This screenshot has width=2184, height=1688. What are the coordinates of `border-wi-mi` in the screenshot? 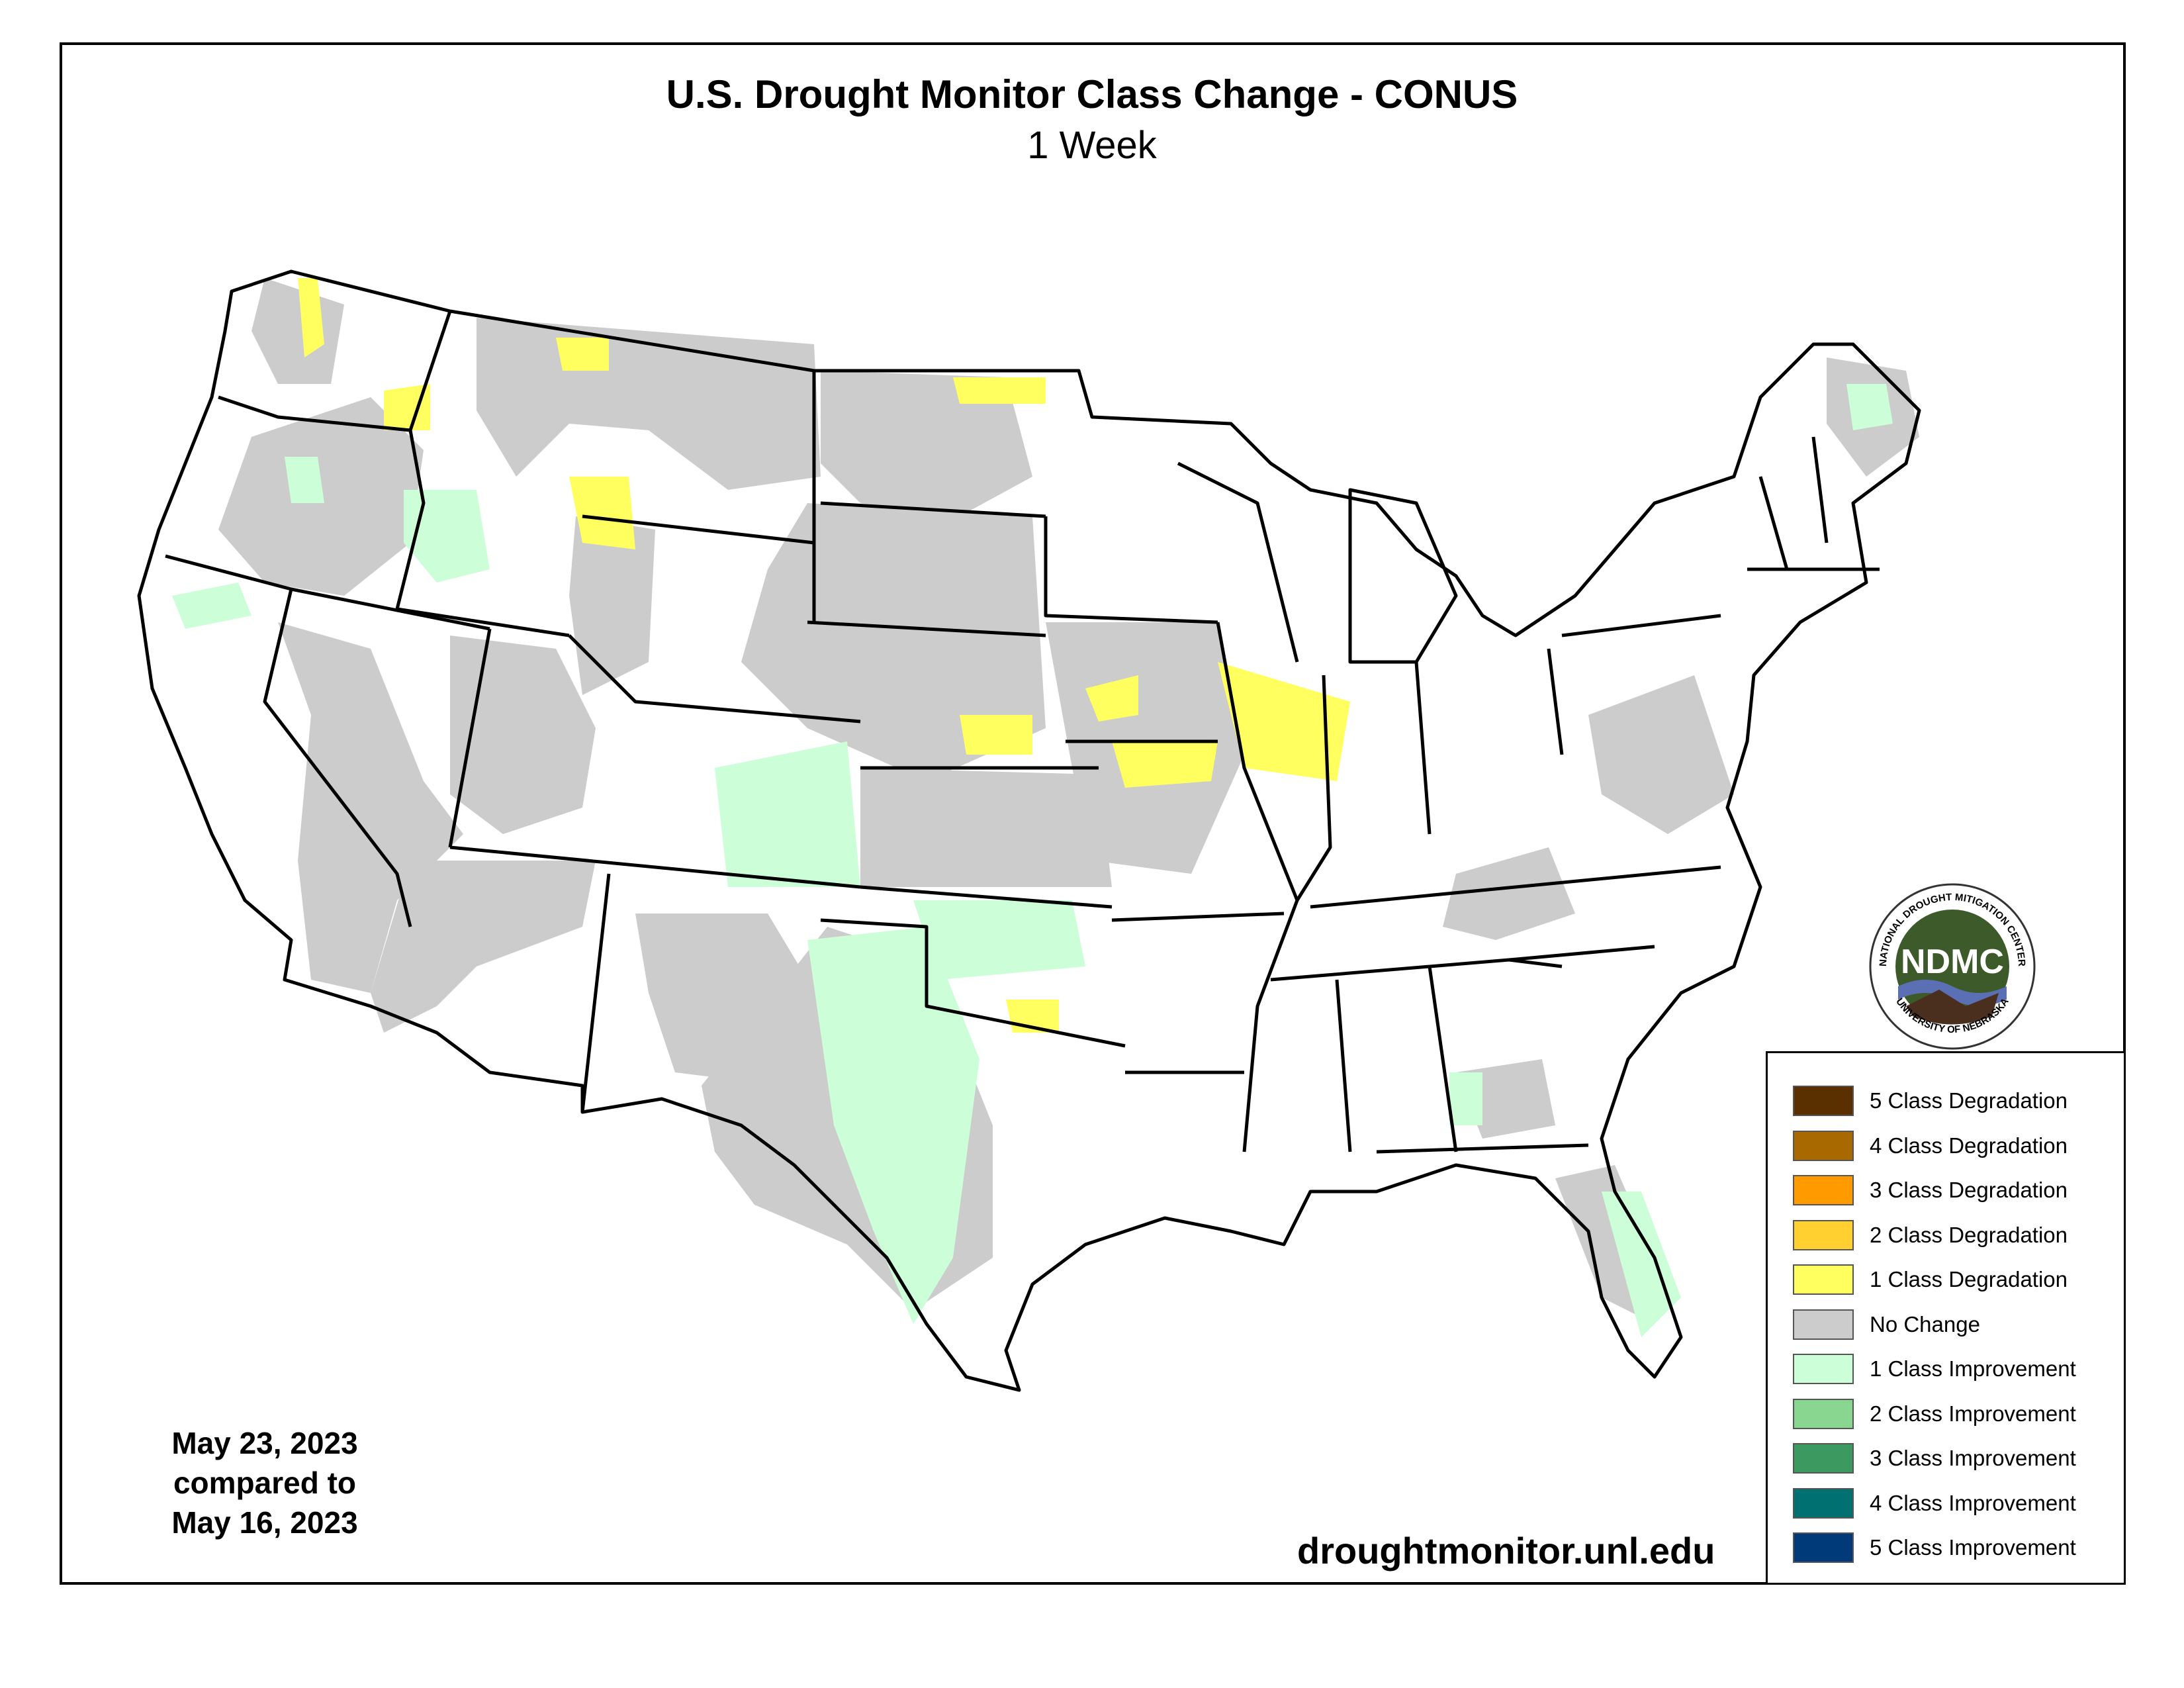 It's located at (1238, 562).